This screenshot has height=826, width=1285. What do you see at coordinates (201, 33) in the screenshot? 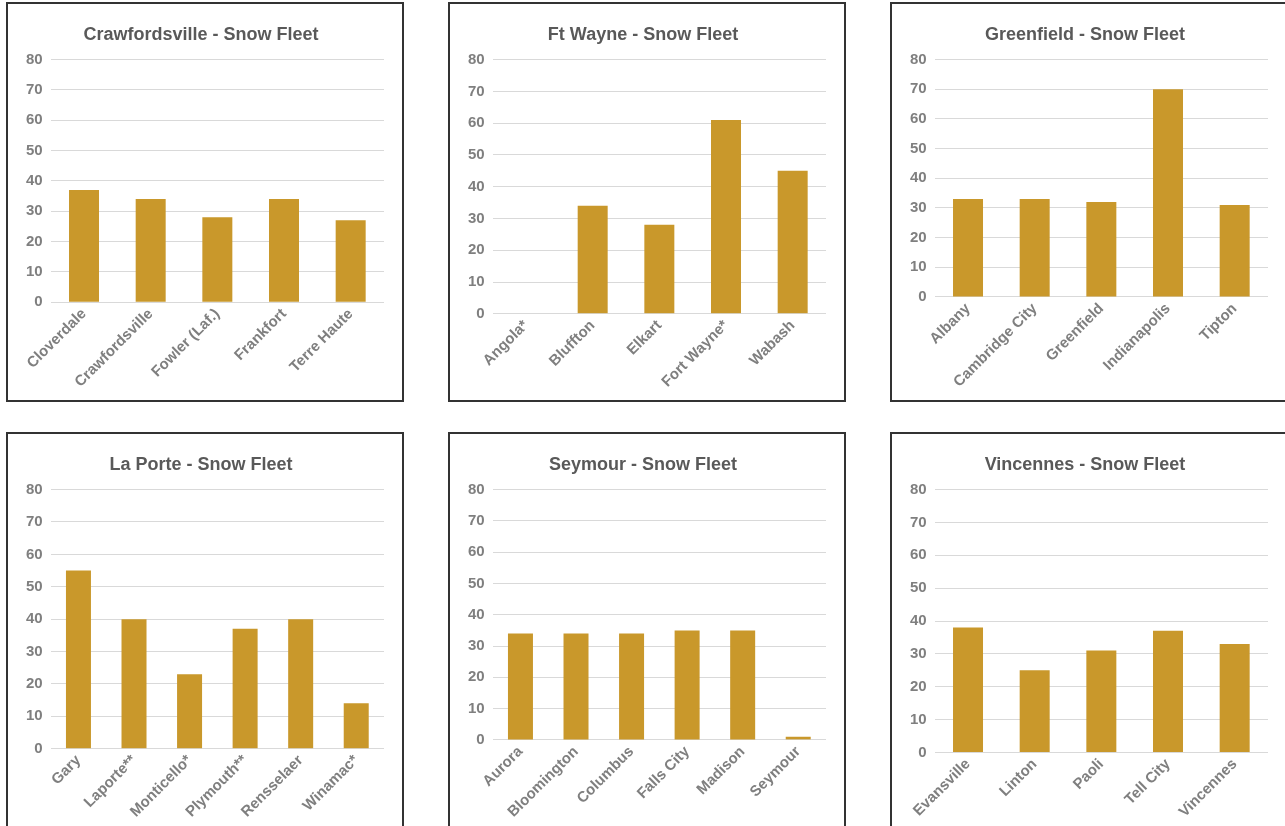
I see `chart-title: Crawfordsville - Snow Fleet` at bounding box center [201, 33].